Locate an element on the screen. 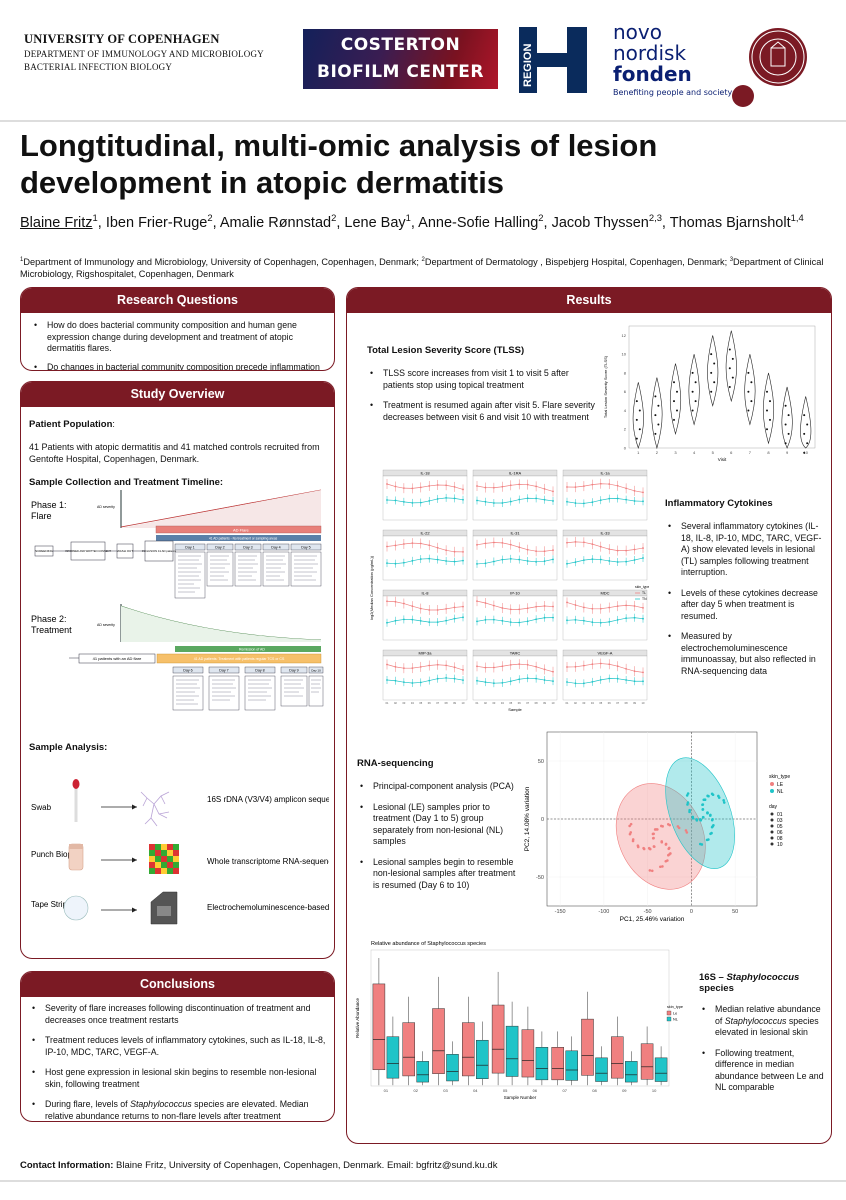  plot-area is located at coordinates (520, 1018).